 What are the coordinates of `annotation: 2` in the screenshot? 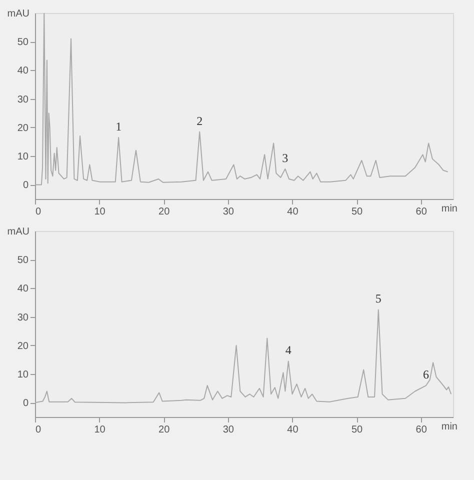 It's located at (199, 121).